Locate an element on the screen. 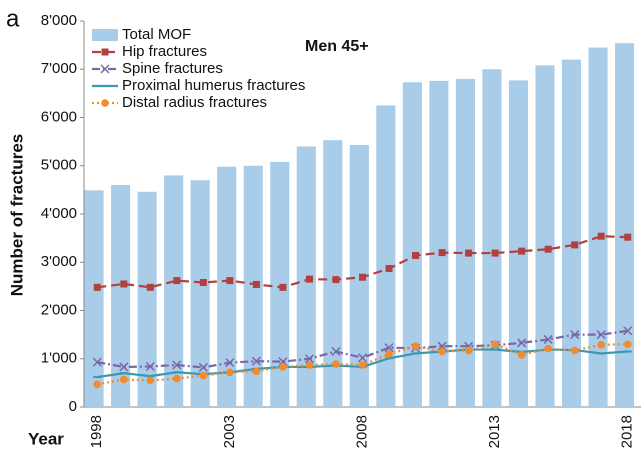 Image resolution: width=641 pixels, height=459 pixels. y-tick-label: 4'000 is located at coordinates (59, 213).